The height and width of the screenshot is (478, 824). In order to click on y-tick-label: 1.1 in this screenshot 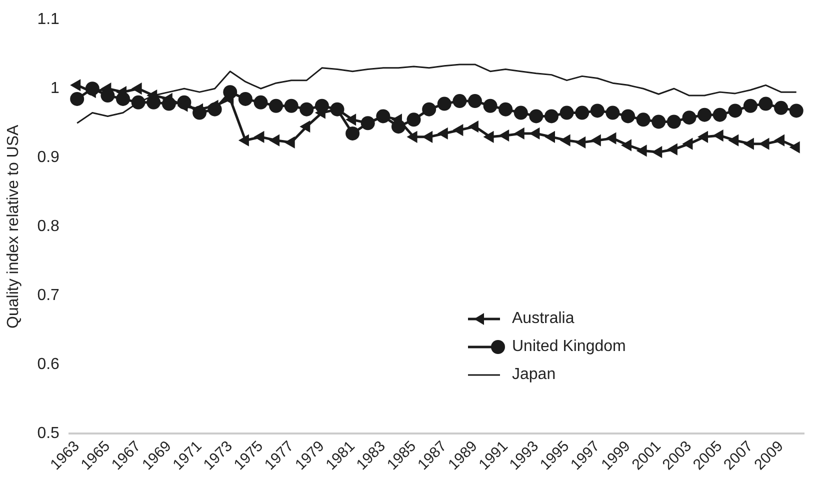, I will do `click(48, 19)`.